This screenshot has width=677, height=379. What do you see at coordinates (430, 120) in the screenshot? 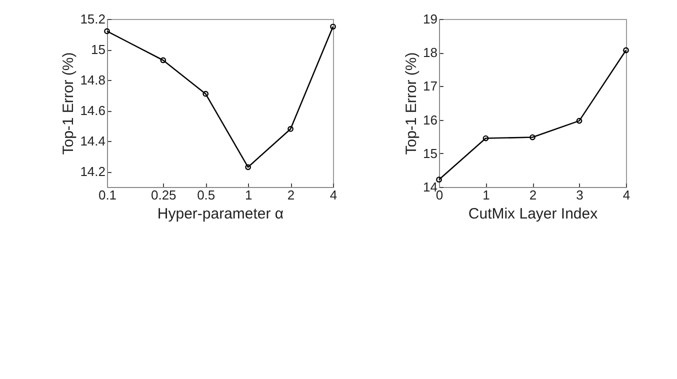
I see `y-tick-label: 16` at bounding box center [430, 120].